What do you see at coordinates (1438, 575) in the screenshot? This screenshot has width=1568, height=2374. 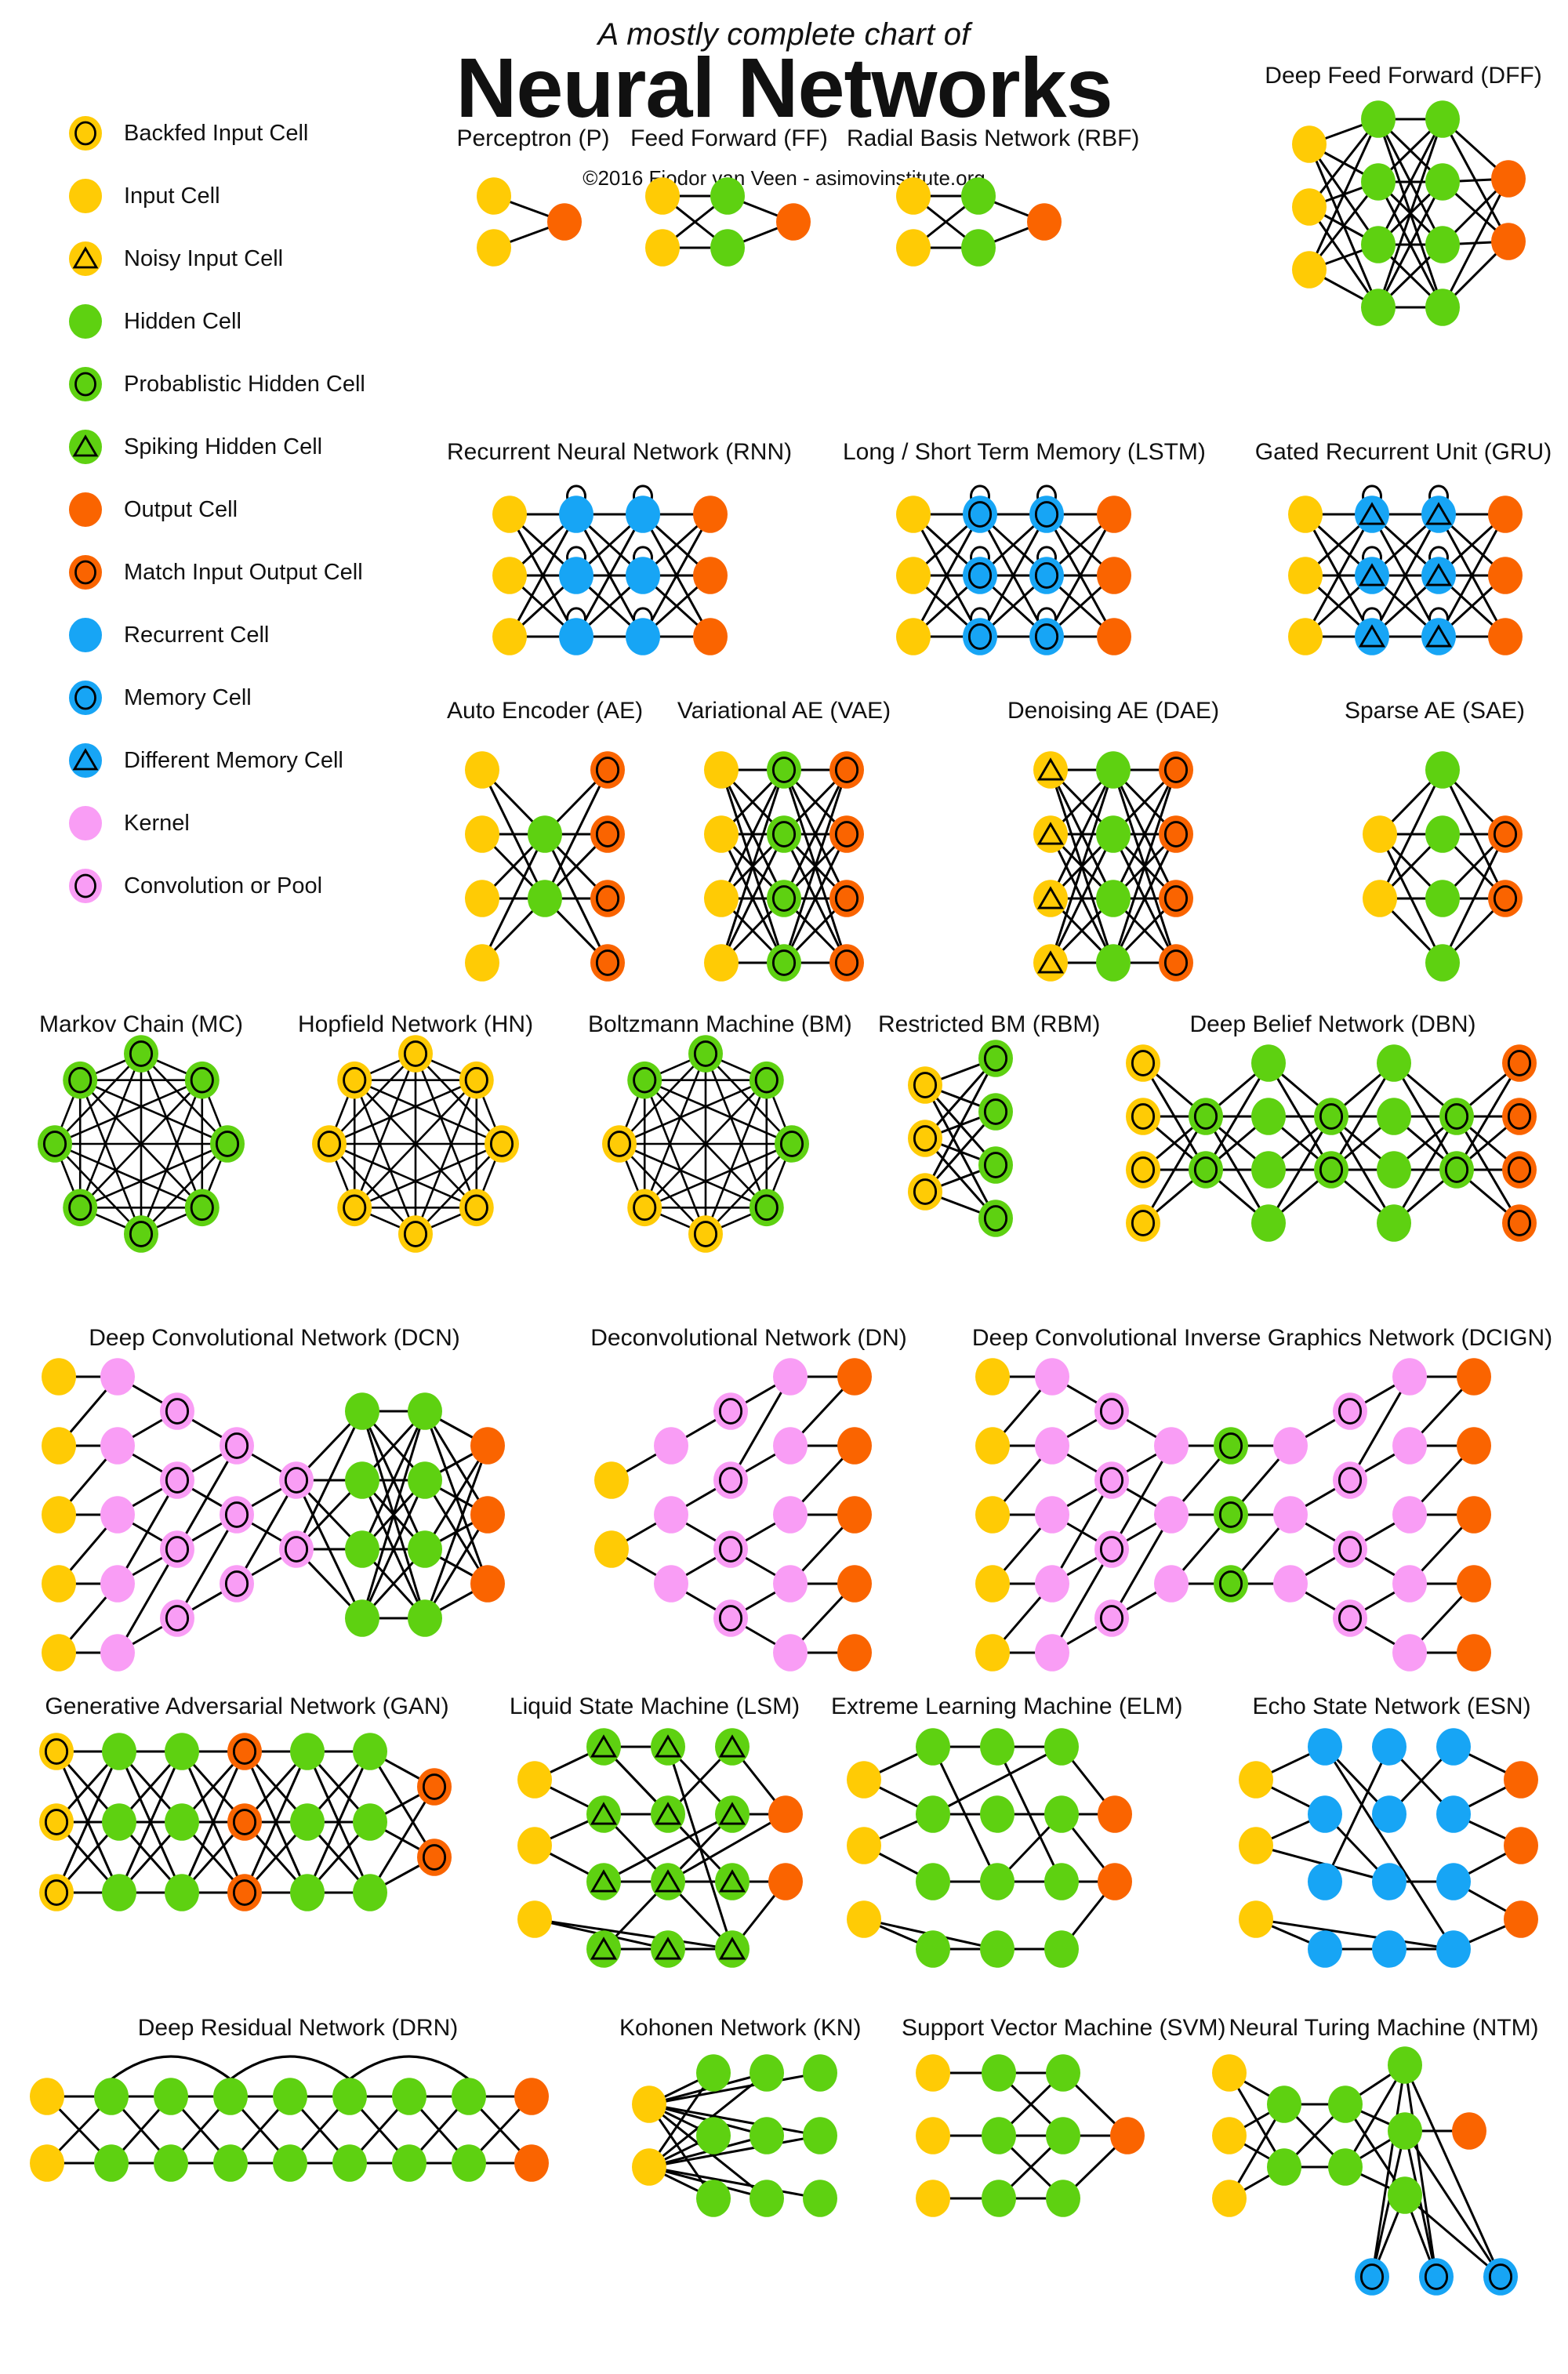 I see `cell-diffmem` at bounding box center [1438, 575].